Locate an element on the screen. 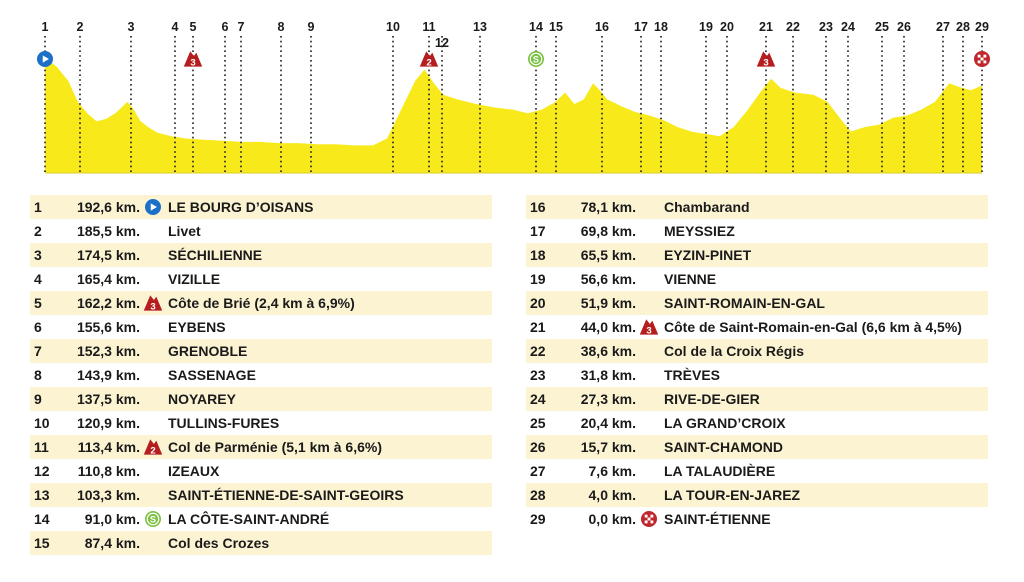  checkpoint-label-8: 8 is located at coordinates (281, 27).